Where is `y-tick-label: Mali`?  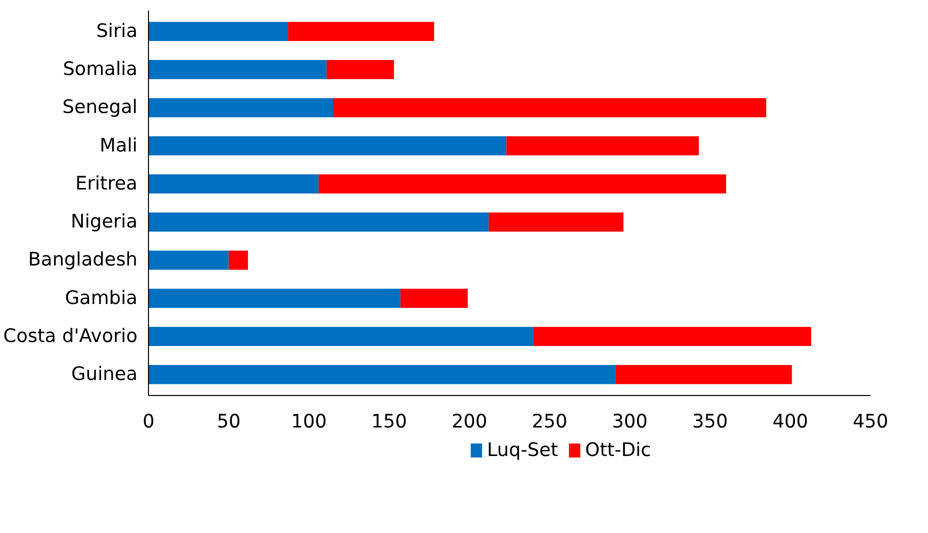
y-tick-label: Mali is located at coordinates (119, 145).